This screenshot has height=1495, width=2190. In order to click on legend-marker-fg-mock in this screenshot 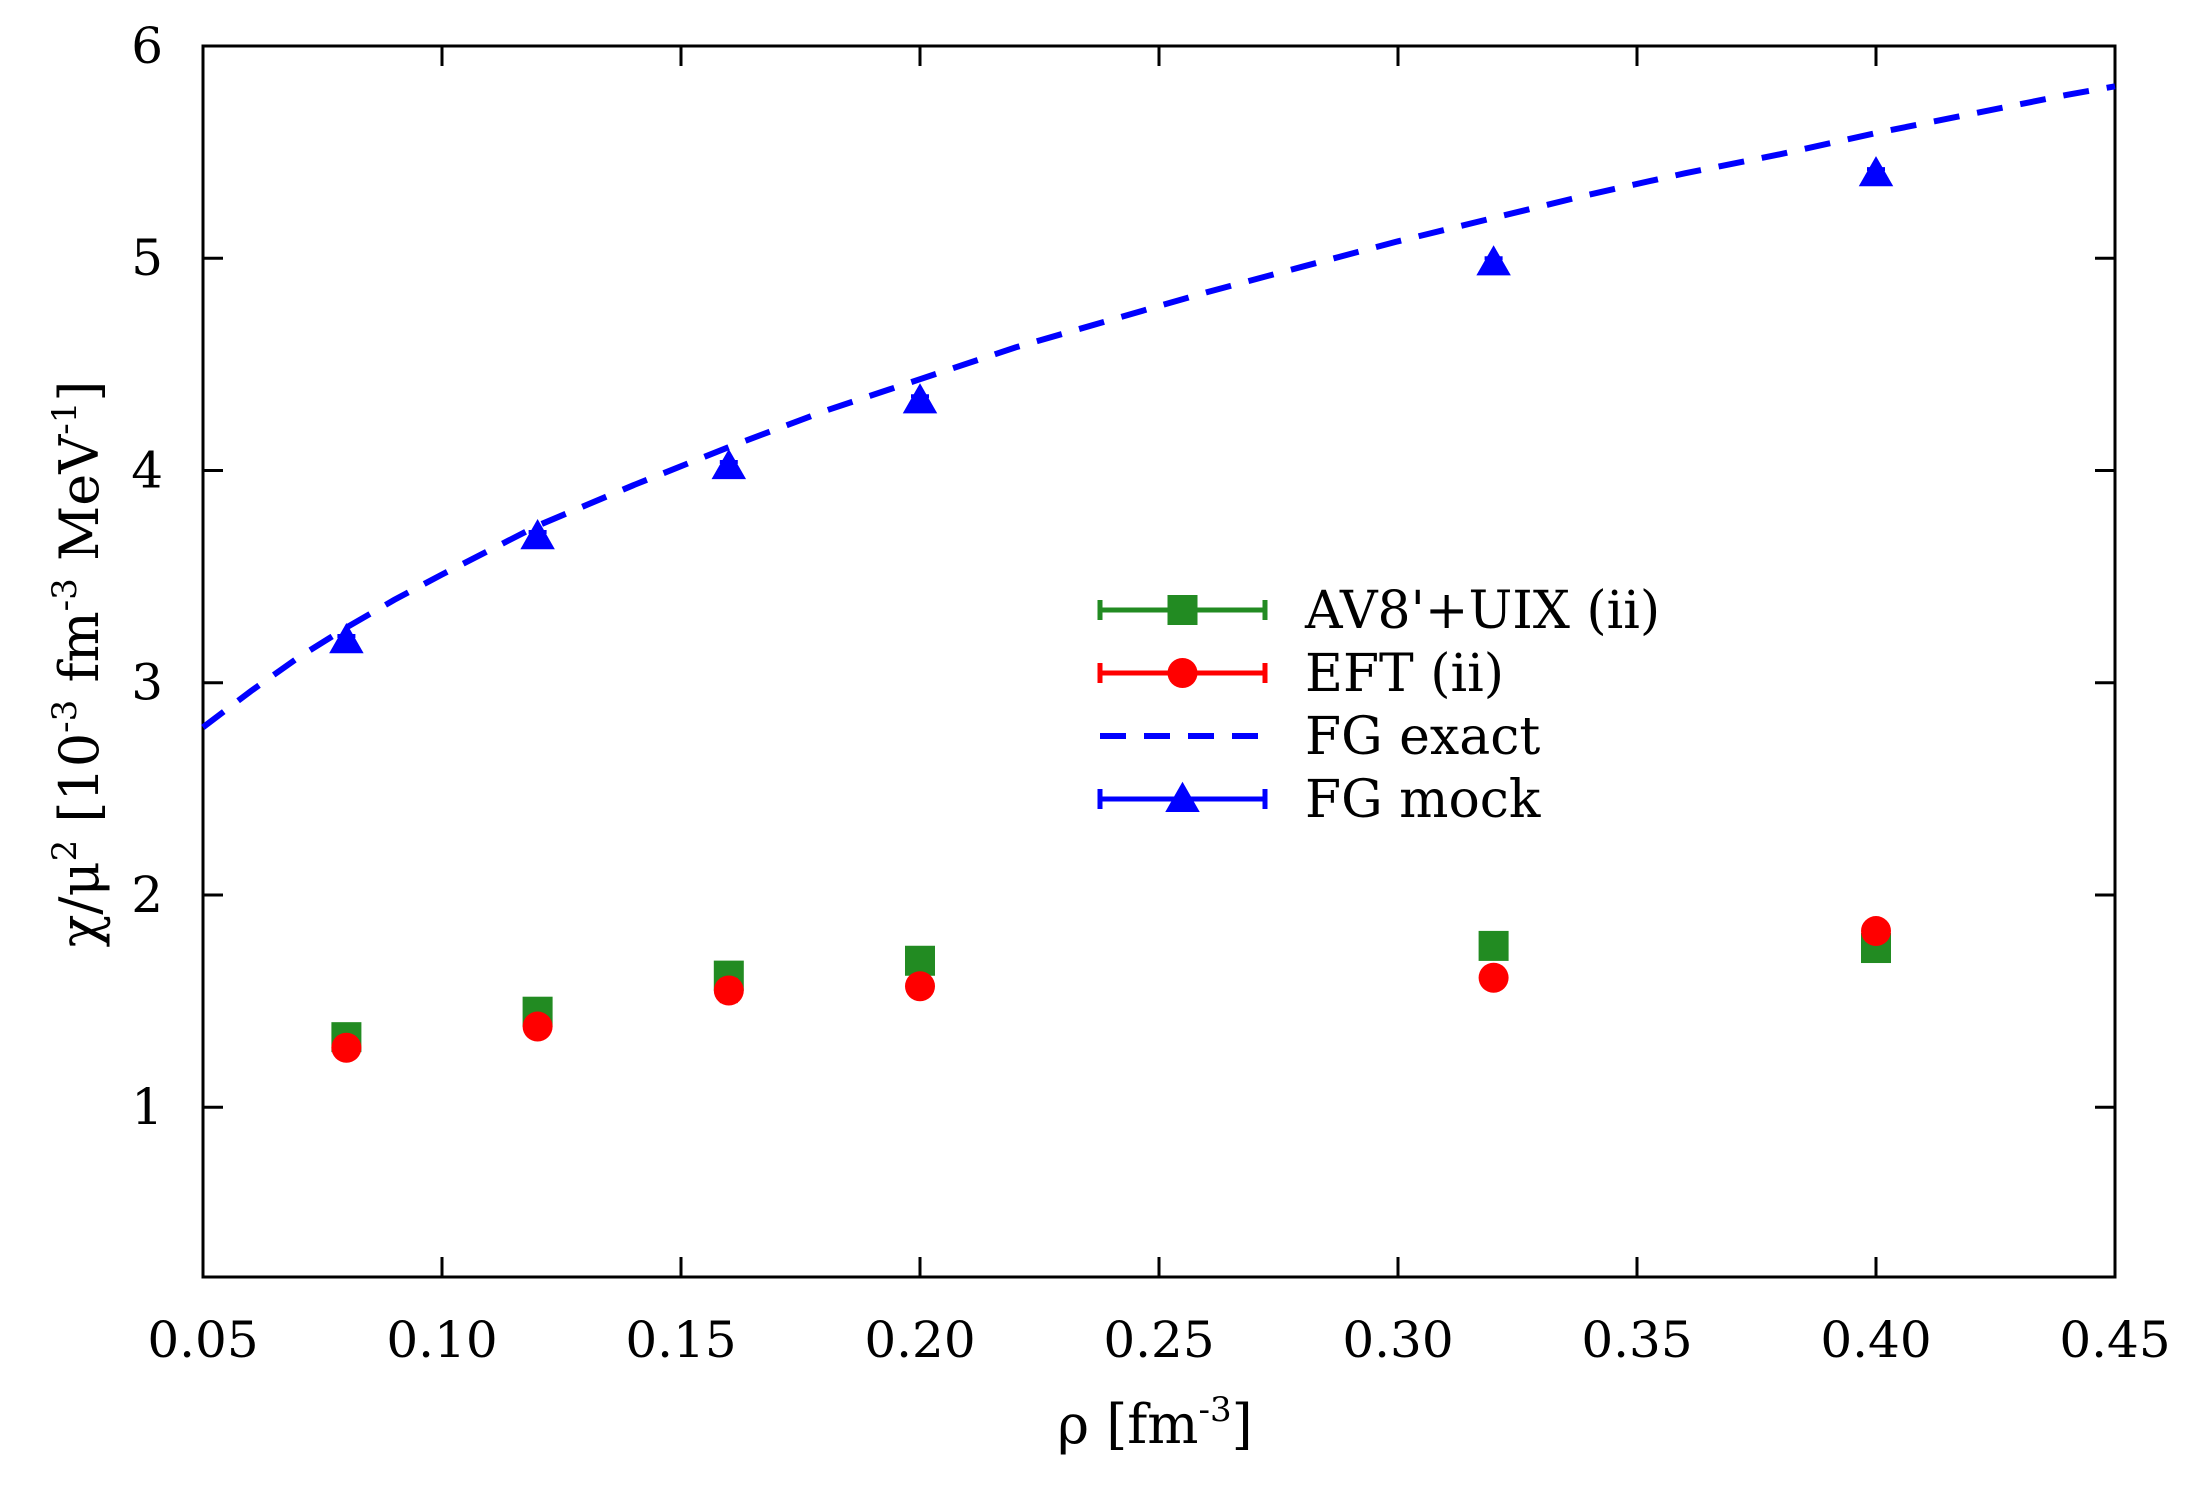, I will do `click(1182, 796)`.